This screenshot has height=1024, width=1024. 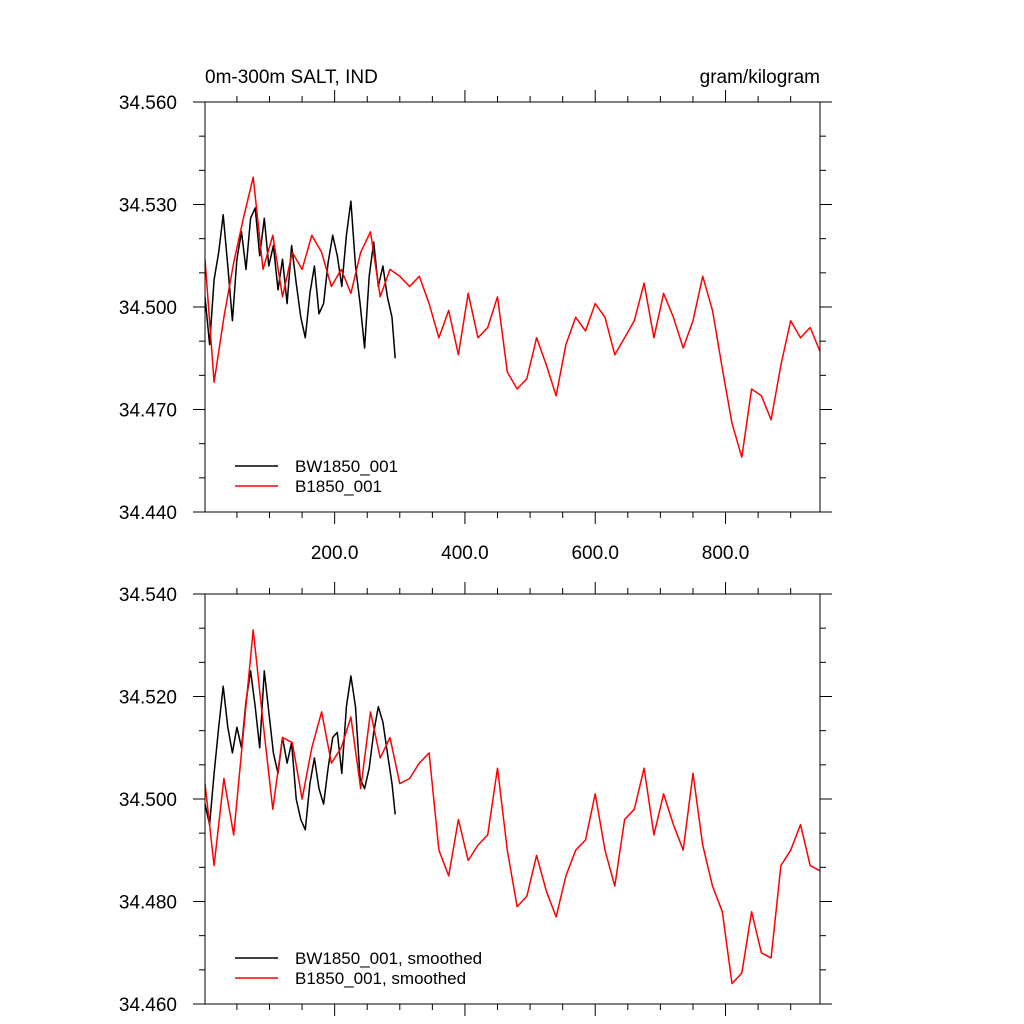 What do you see at coordinates (335, 553) in the screenshot?
I see `x-tick-label: 200.0` at bounding box center [335, 553].